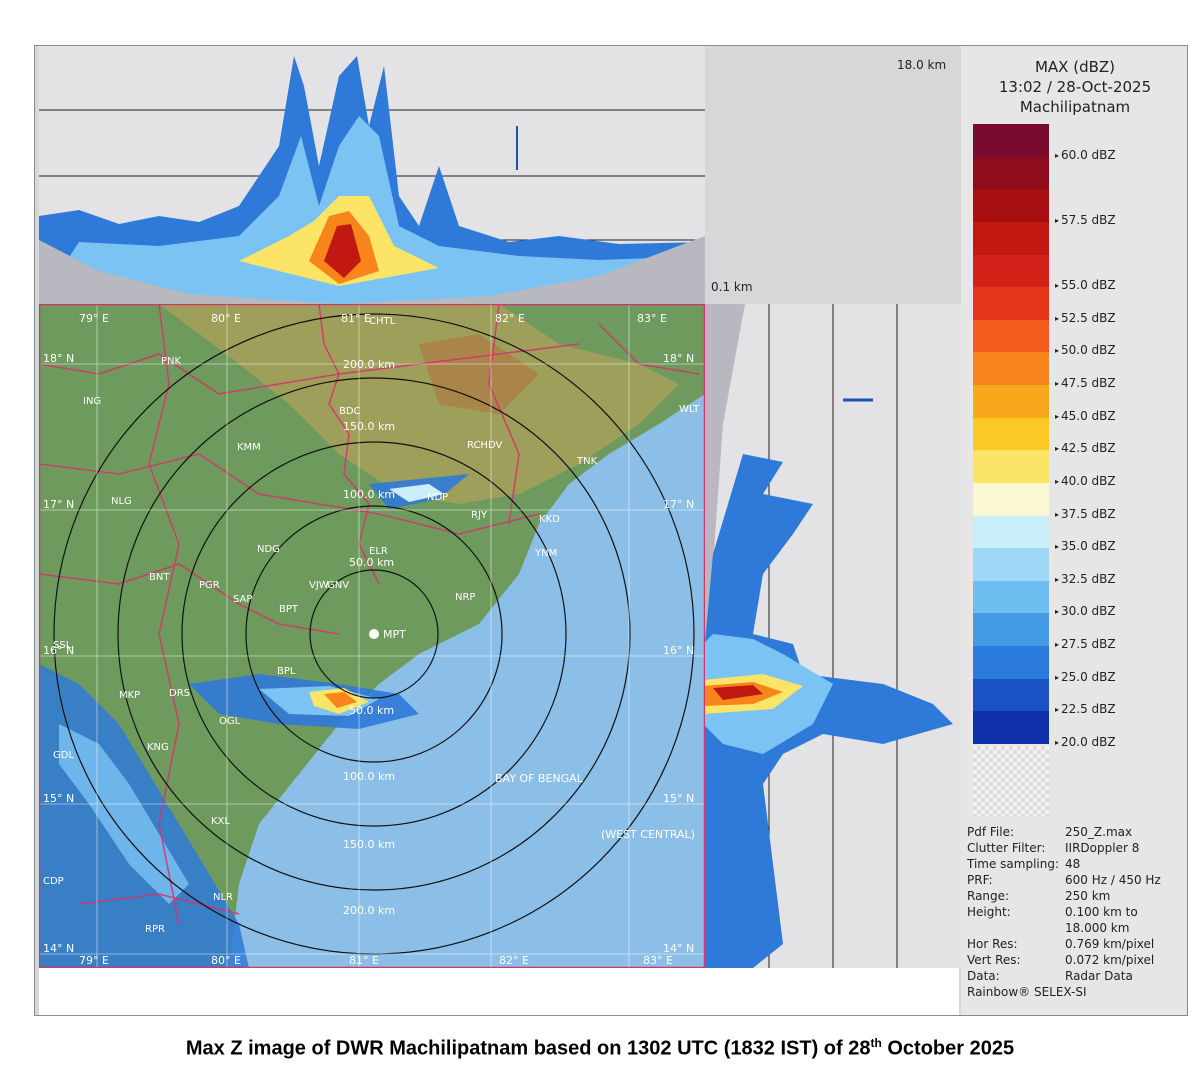  What do you see at coordinates (1085, 611) in the screenshot?
I see `colorbar-label: 30.0 dBZ` at bounding box center [1085, 611].